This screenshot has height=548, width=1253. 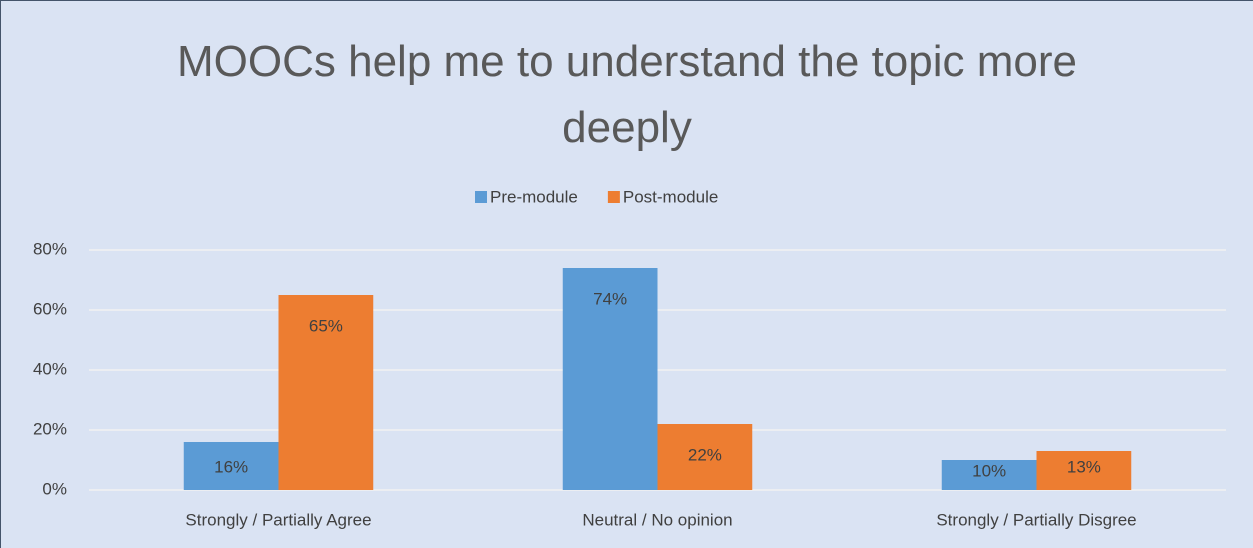 What do you see at coordinates (1084, 466) in the screenshot?
I see `data-label: 13%` at bounding box center [1084, 466].